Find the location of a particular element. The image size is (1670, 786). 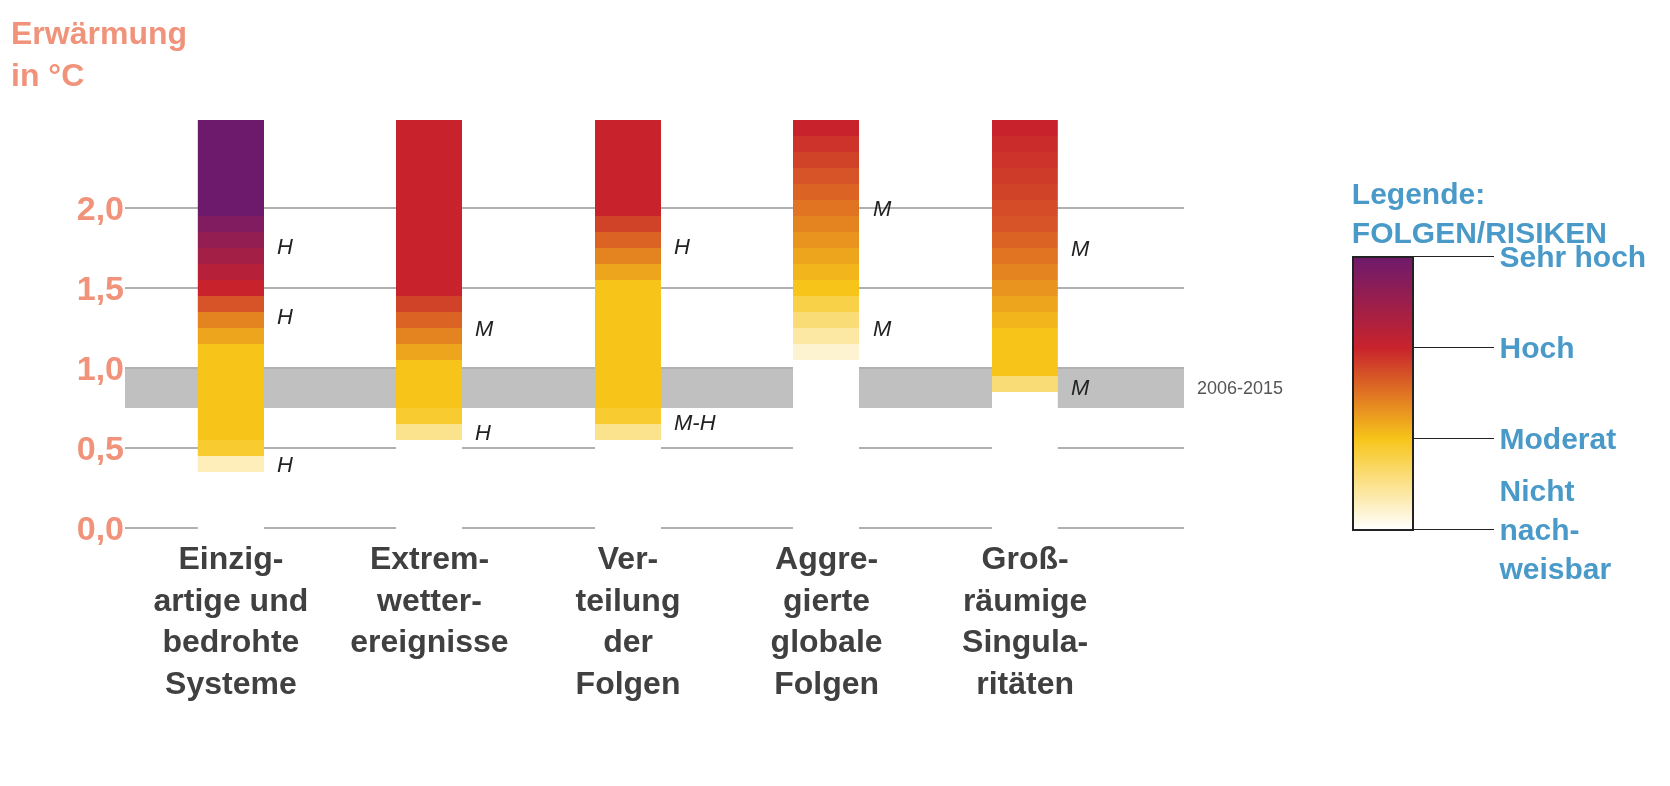

y-tick-label: 1,0 is located at coordinates (100, 367).